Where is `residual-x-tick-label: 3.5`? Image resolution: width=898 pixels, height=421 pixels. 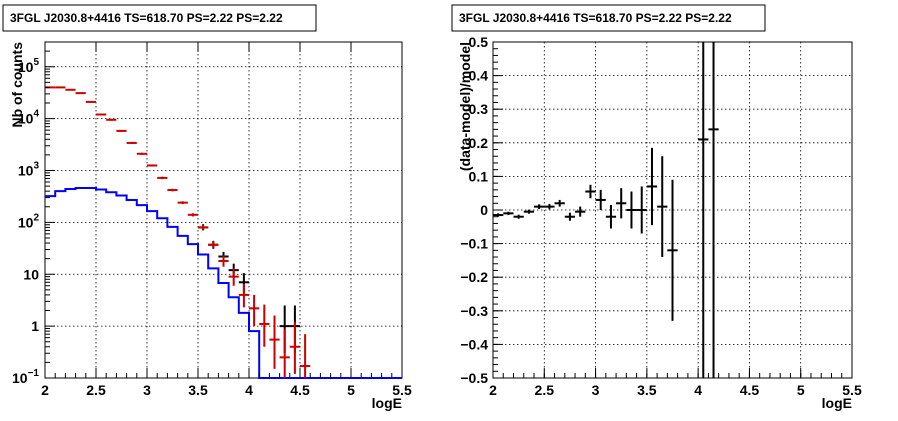
residual-x-tick-label: 3.5 is located at coordinates (647, 390).